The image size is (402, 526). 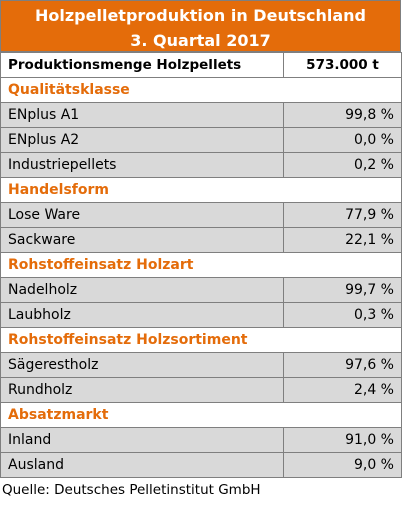 What do you see at coordinates (342, 365) in the screenshot?
I see `row-value: 97,6 %` at bounding box center [342, 365].